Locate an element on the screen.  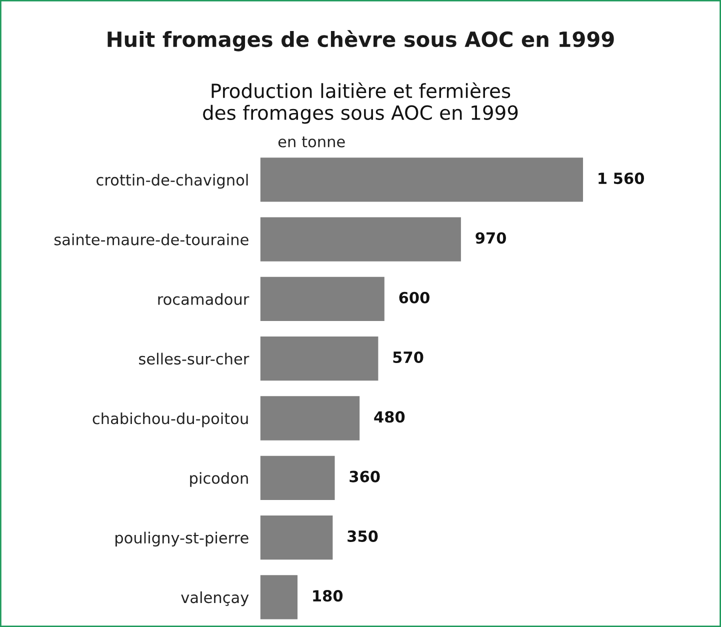
data-label: 600 is located at coordinates (414, 298).